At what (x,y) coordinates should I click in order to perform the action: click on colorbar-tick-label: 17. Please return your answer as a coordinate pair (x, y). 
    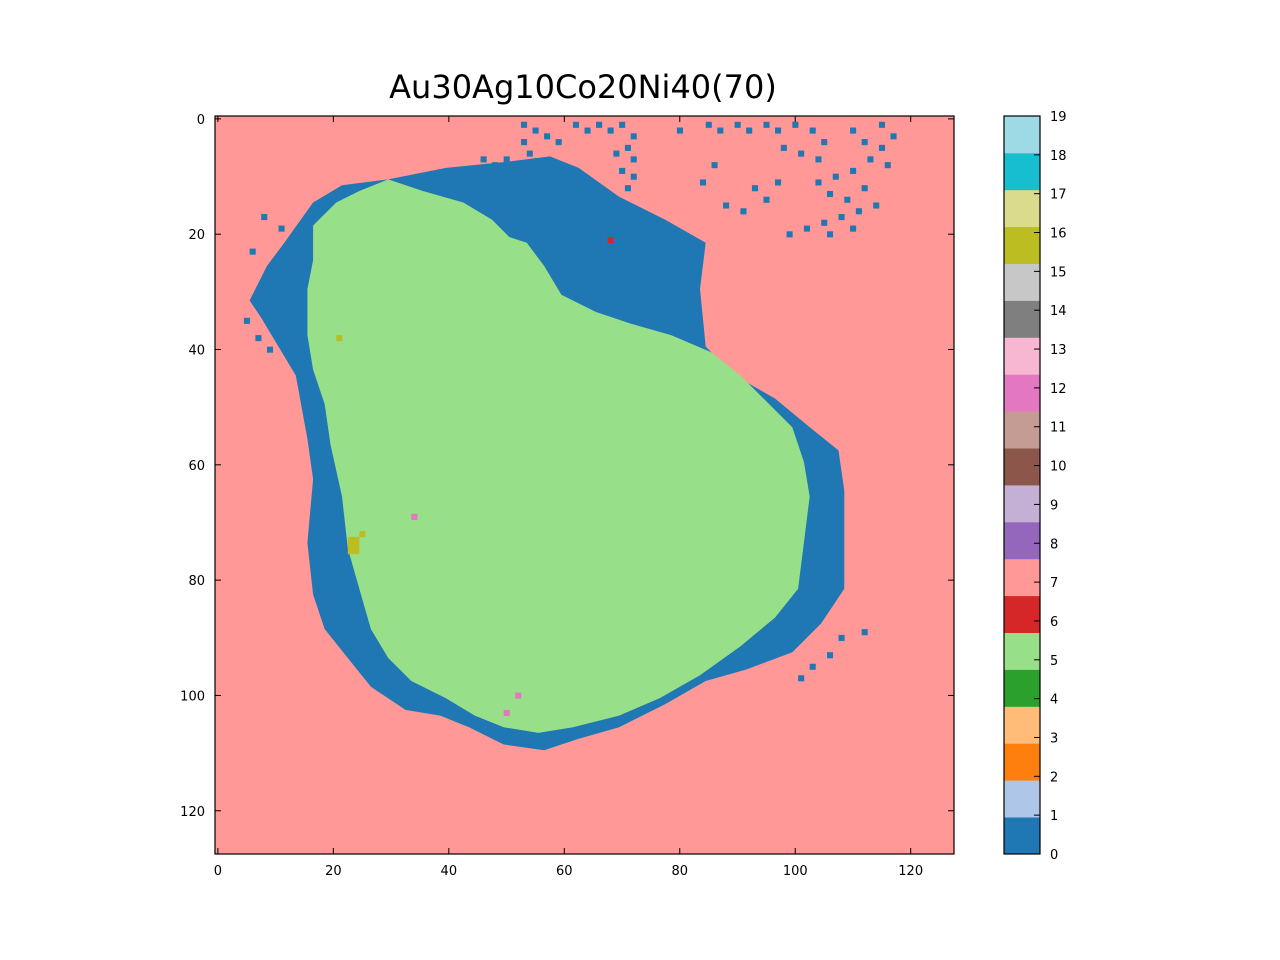
    Looking at the image, I should click on (1058, 195).